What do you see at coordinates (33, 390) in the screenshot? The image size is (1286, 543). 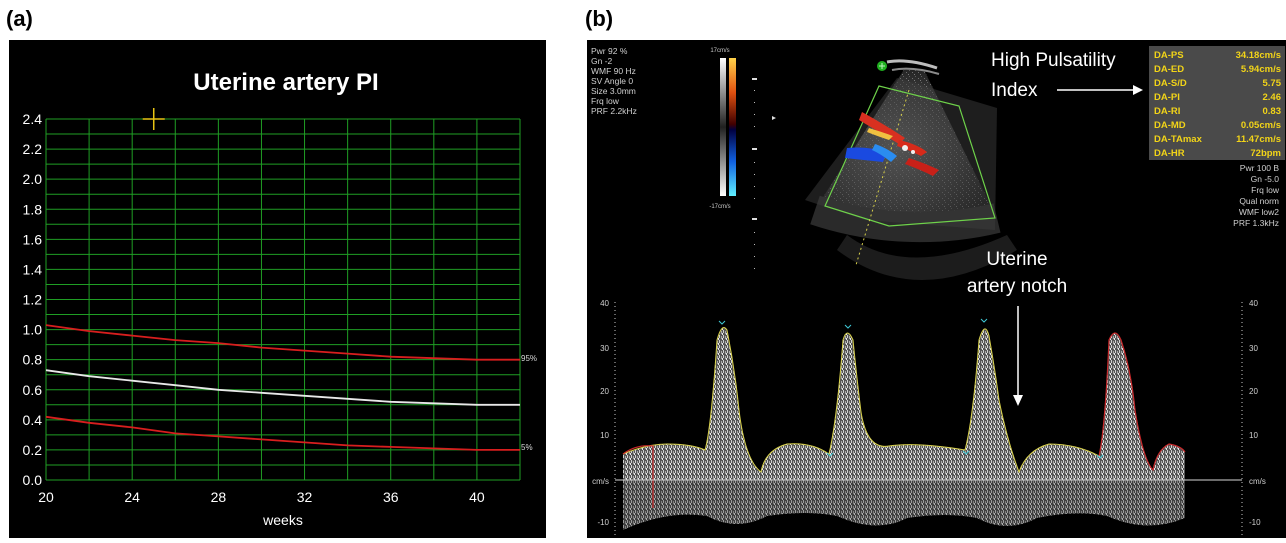 I see `y-tick-label: 0.6` at bounding box center [33, 390].